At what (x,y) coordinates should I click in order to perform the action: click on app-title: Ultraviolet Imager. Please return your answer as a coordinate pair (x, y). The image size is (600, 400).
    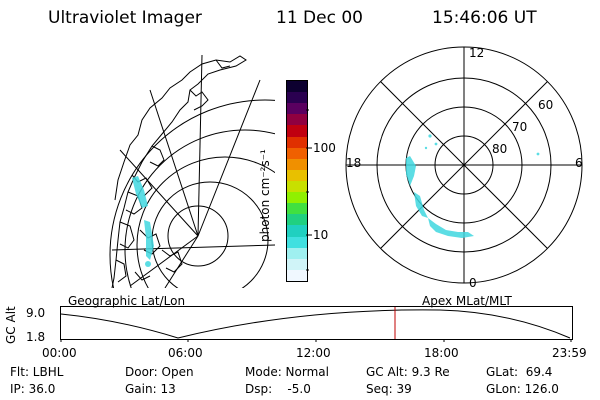
    Looking at the image, I should click on (125, 18).